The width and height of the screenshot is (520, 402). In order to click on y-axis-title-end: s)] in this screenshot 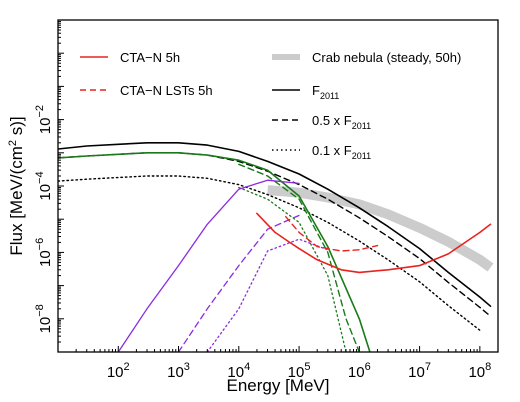, I will do `click(16, 128)`.